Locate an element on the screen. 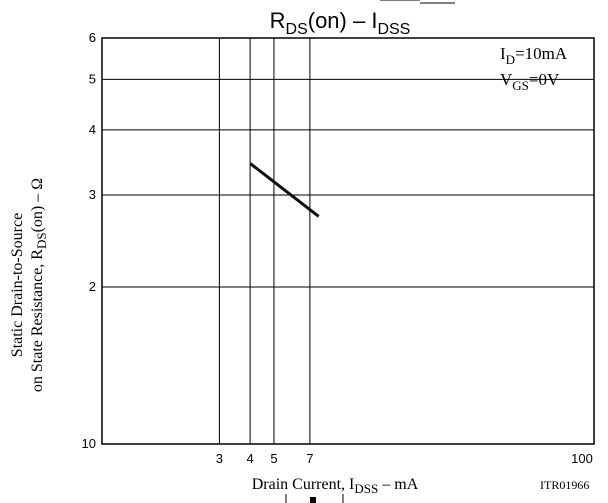 The width and height of the screenshot is (608, 503). y-tick-label: 5 is located at coordinates (92, 78).